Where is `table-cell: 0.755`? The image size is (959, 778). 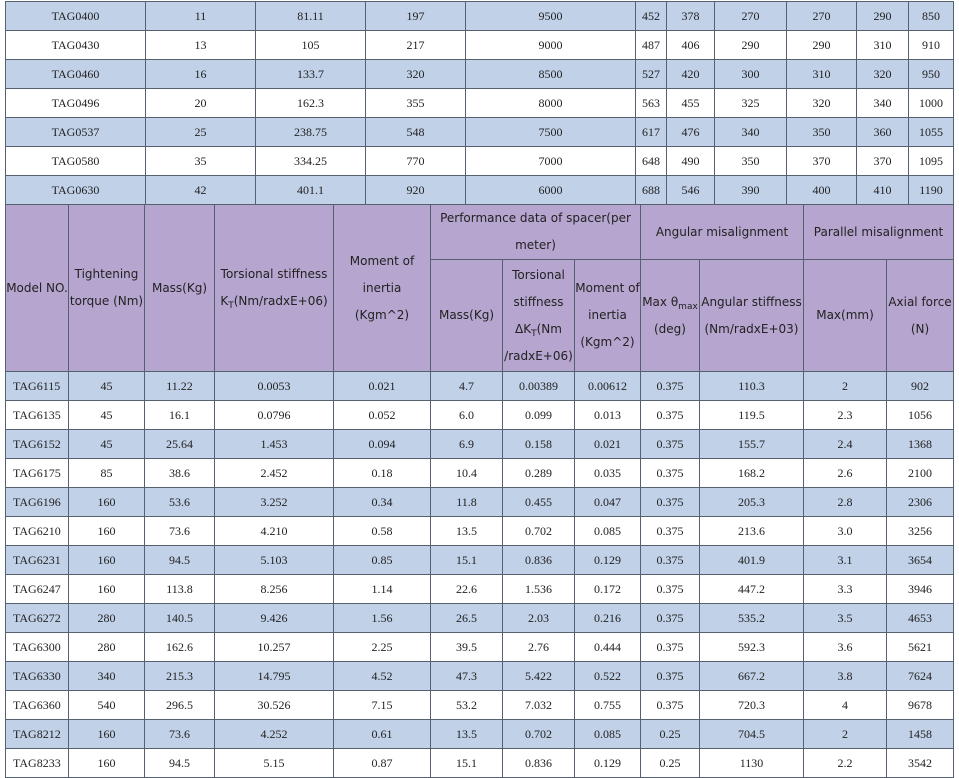 table-cell: 0.755 is located at coordinates (607, 705).